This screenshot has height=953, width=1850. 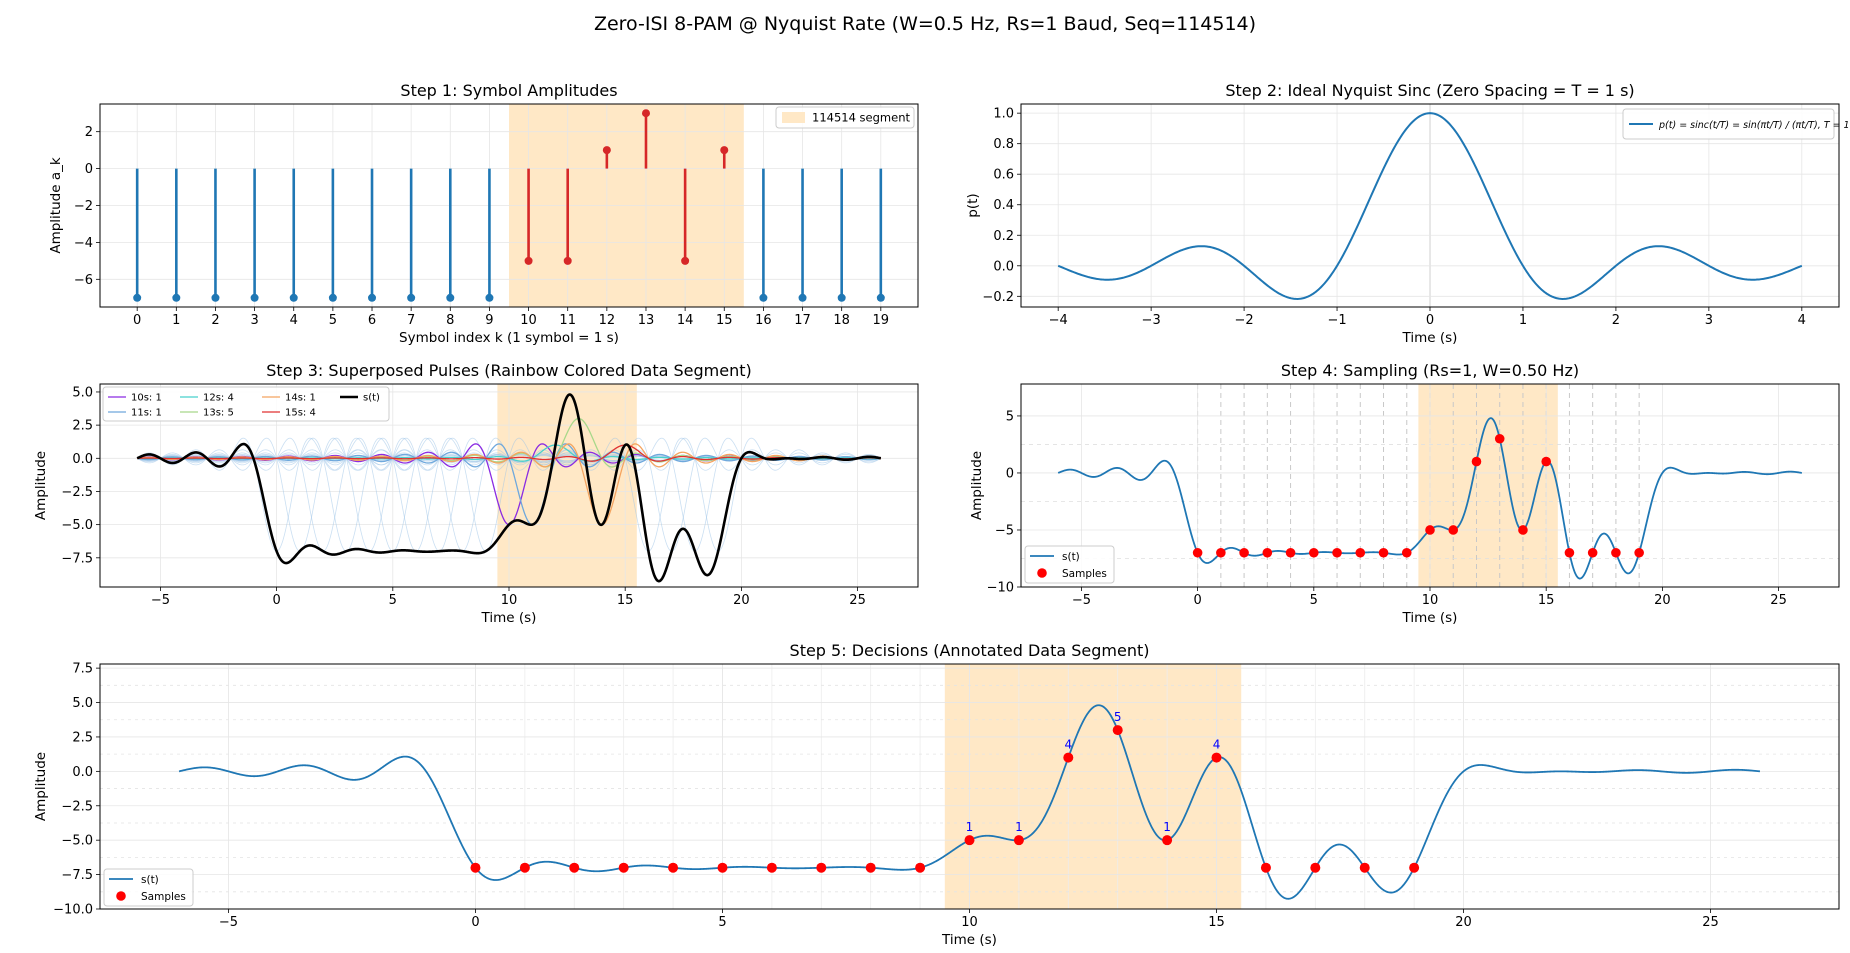 What do you see at coordinates (1802, 320) in the screenshot?
I see `step2-xtick-label: 4` at bounding box center [1802, 320].